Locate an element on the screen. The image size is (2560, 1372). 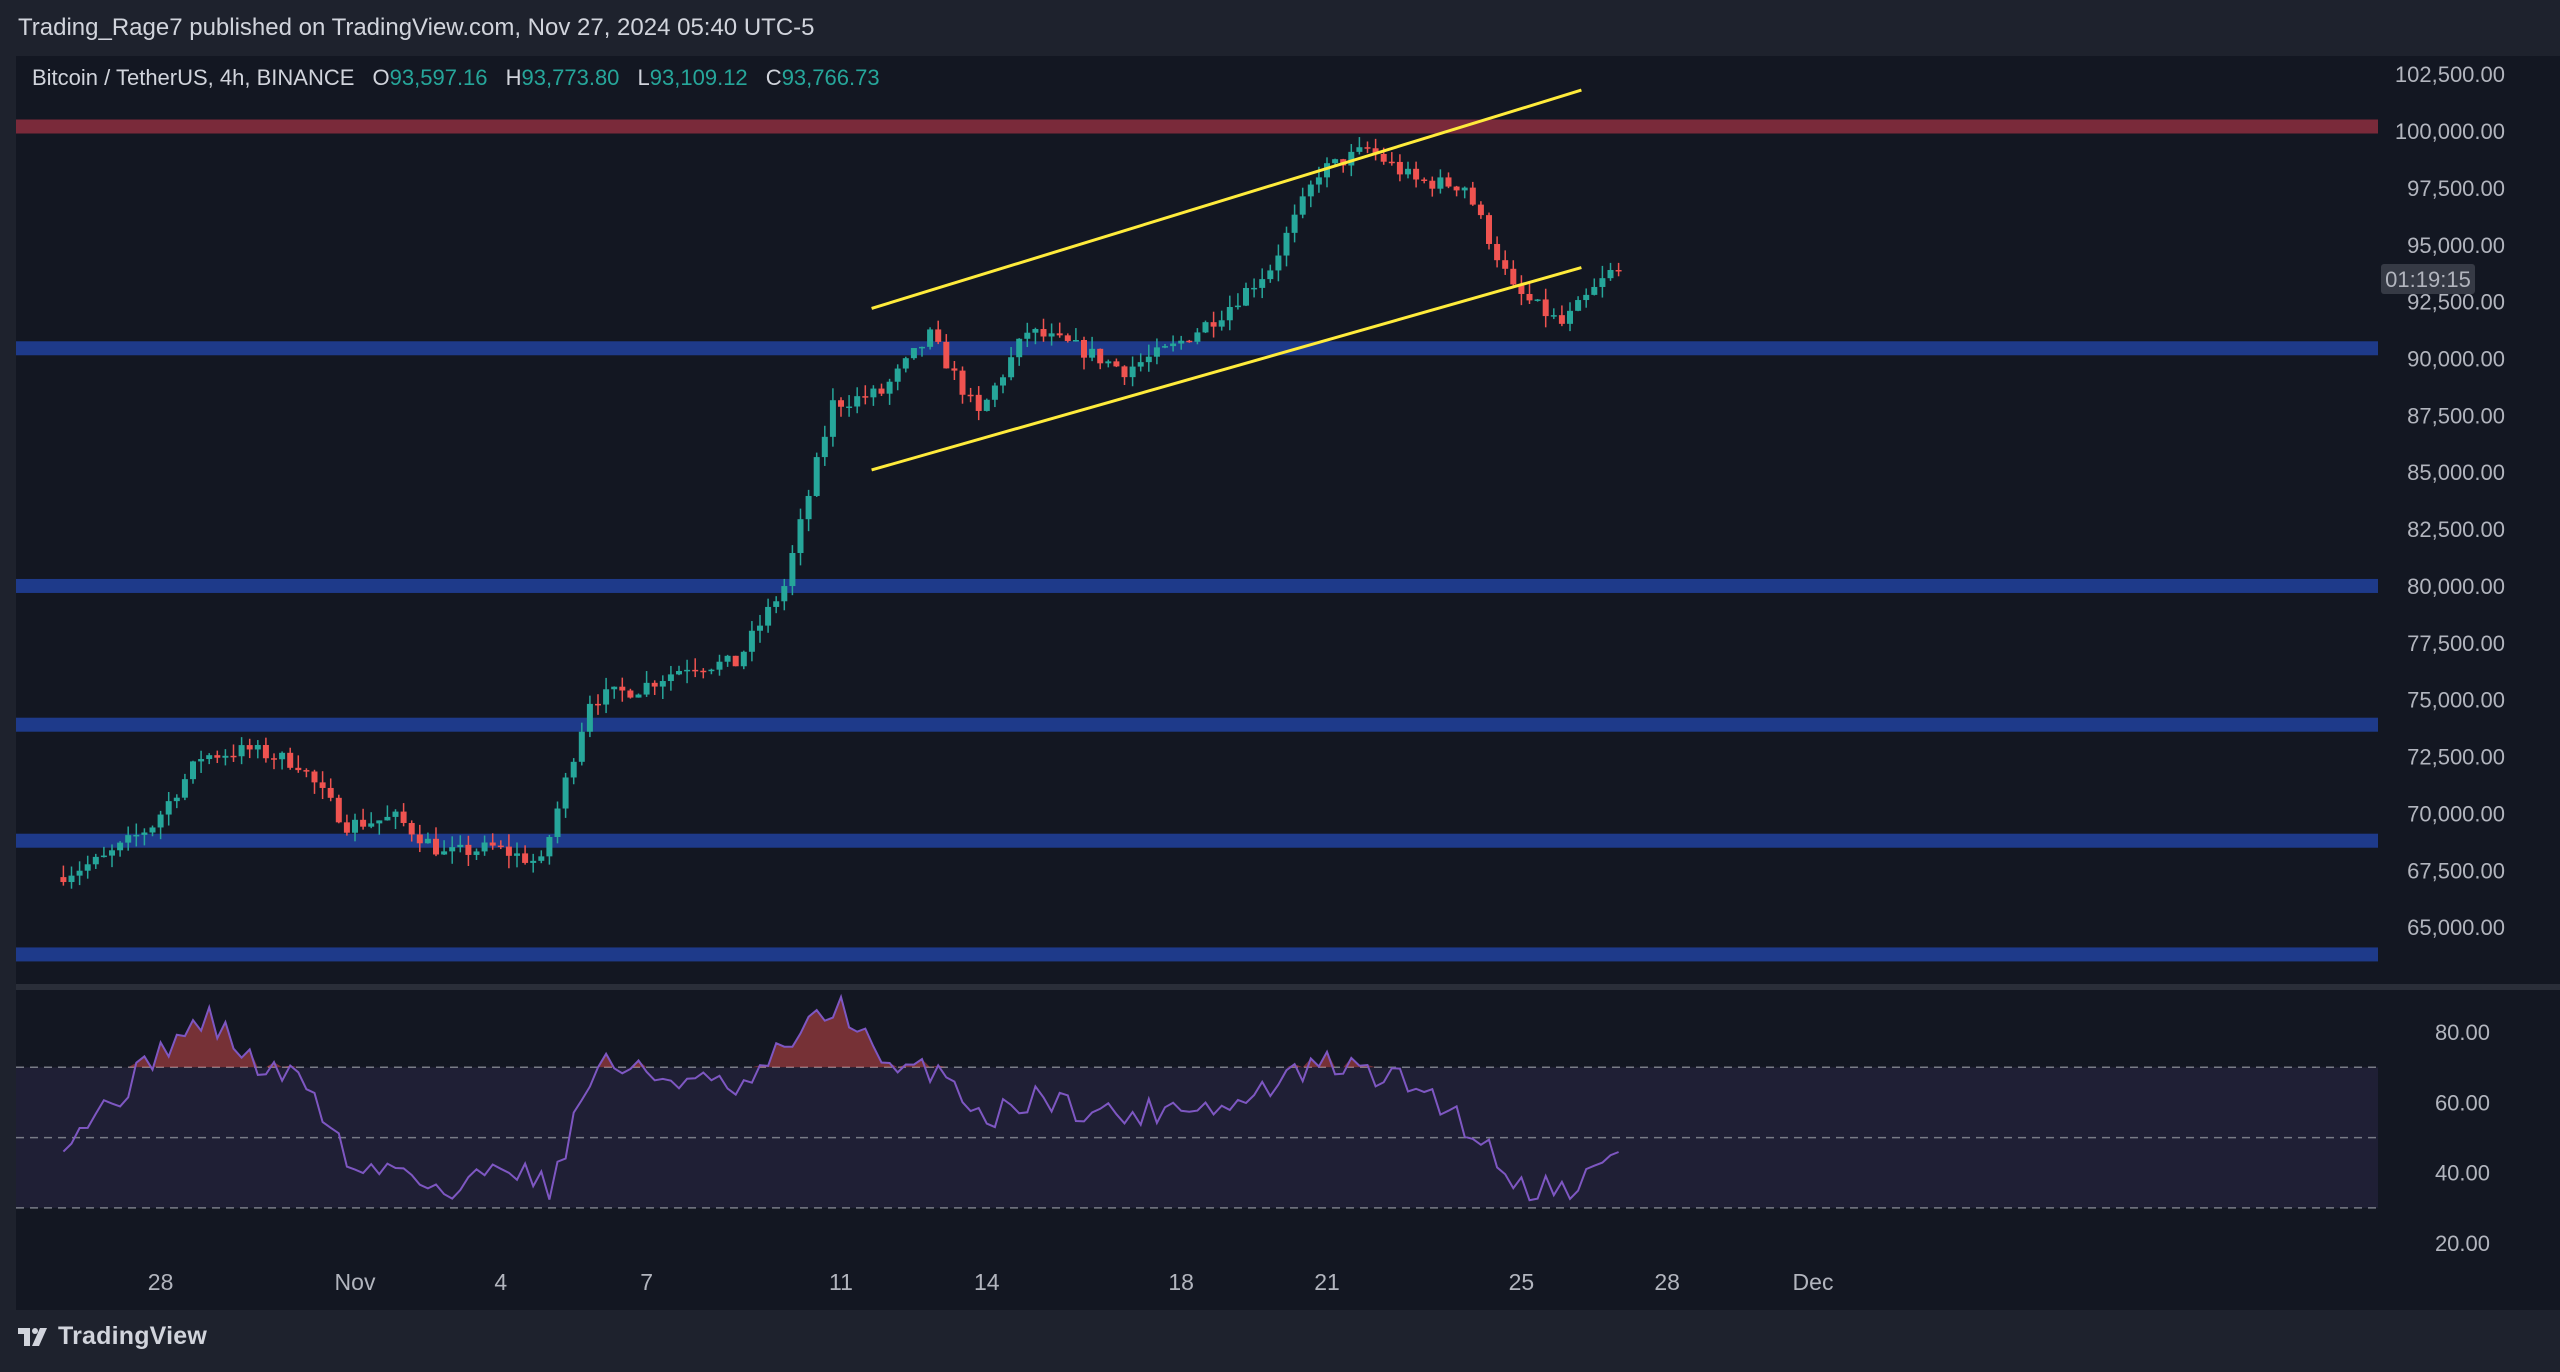
tradingview-logo: TradingView is located at coordinates (112, 1336).